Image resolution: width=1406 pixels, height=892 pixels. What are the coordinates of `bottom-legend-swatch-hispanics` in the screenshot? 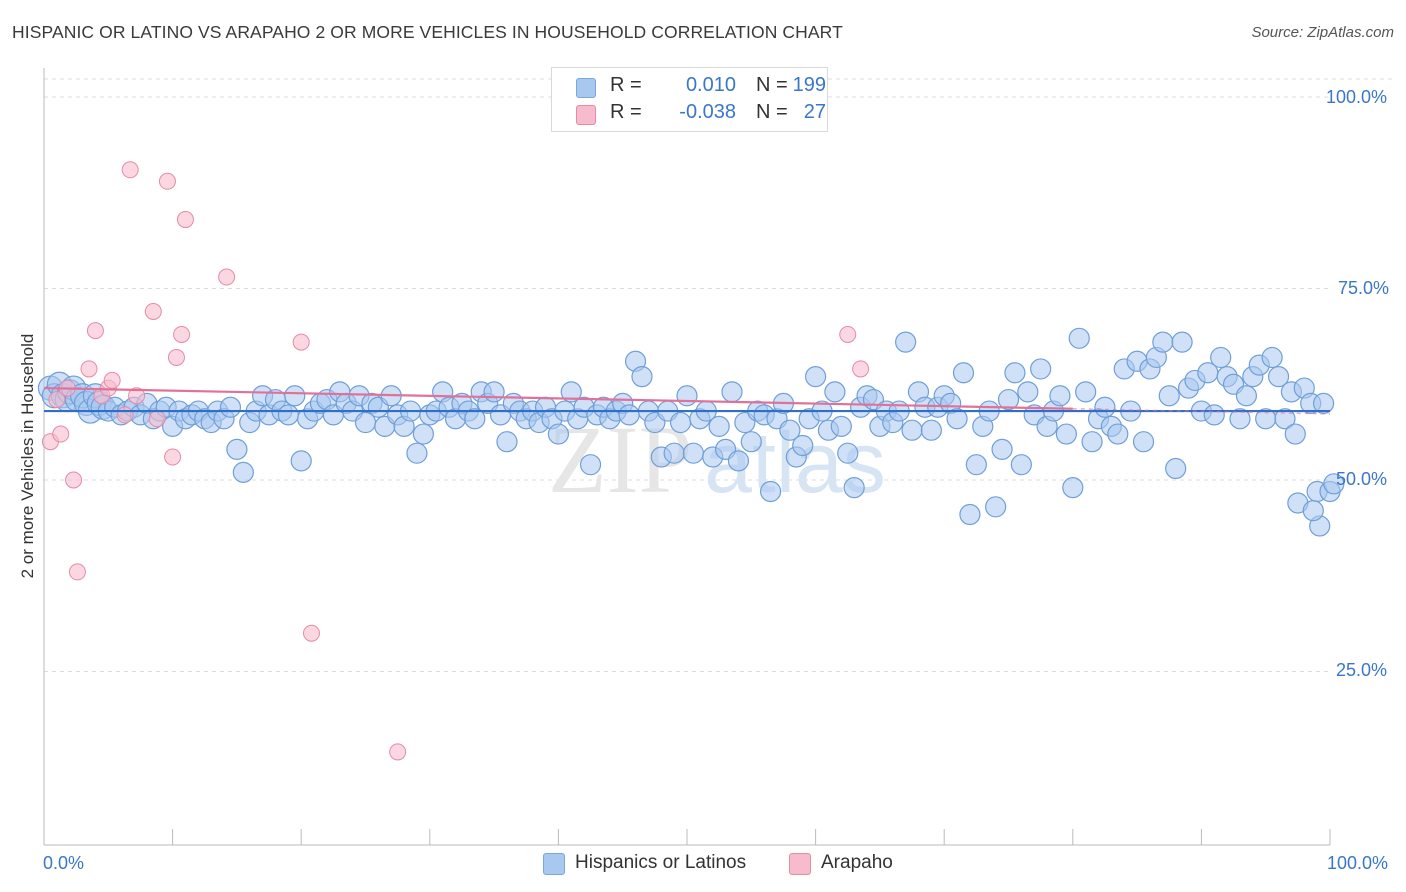 It's located at (554, 864).